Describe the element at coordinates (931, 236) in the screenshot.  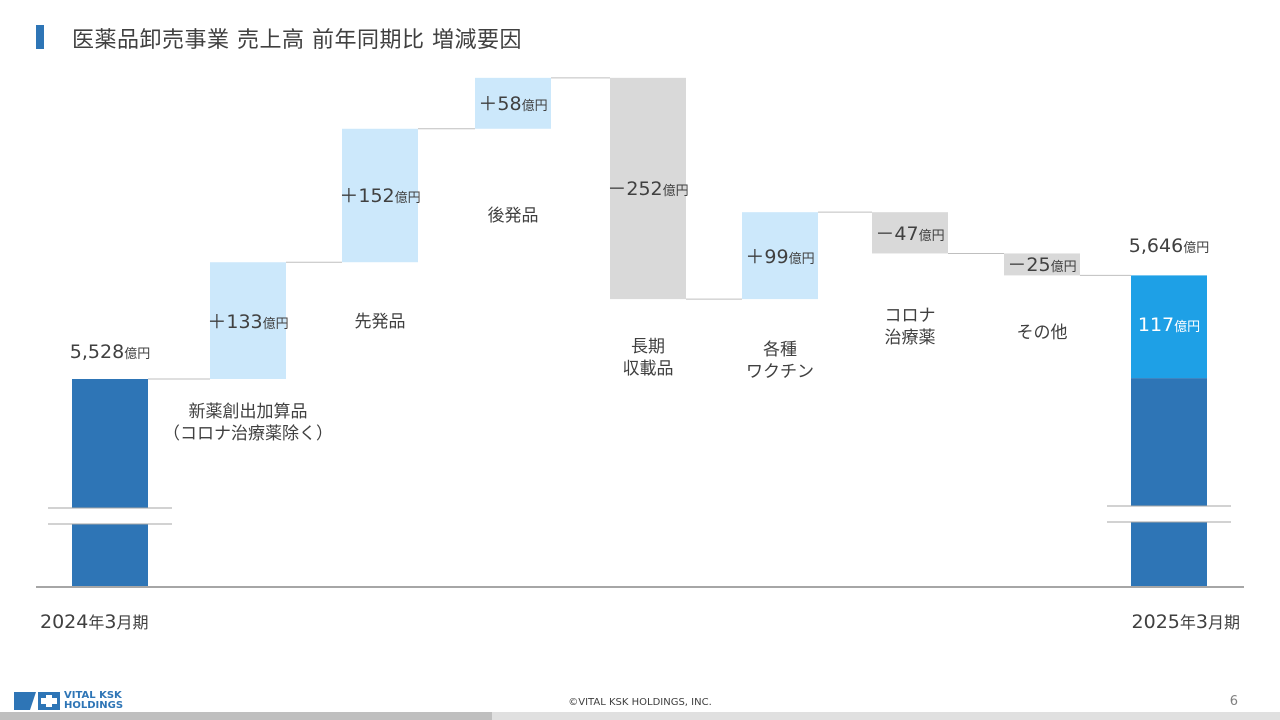
I see `step-label-6-unit: 億円` at that location.